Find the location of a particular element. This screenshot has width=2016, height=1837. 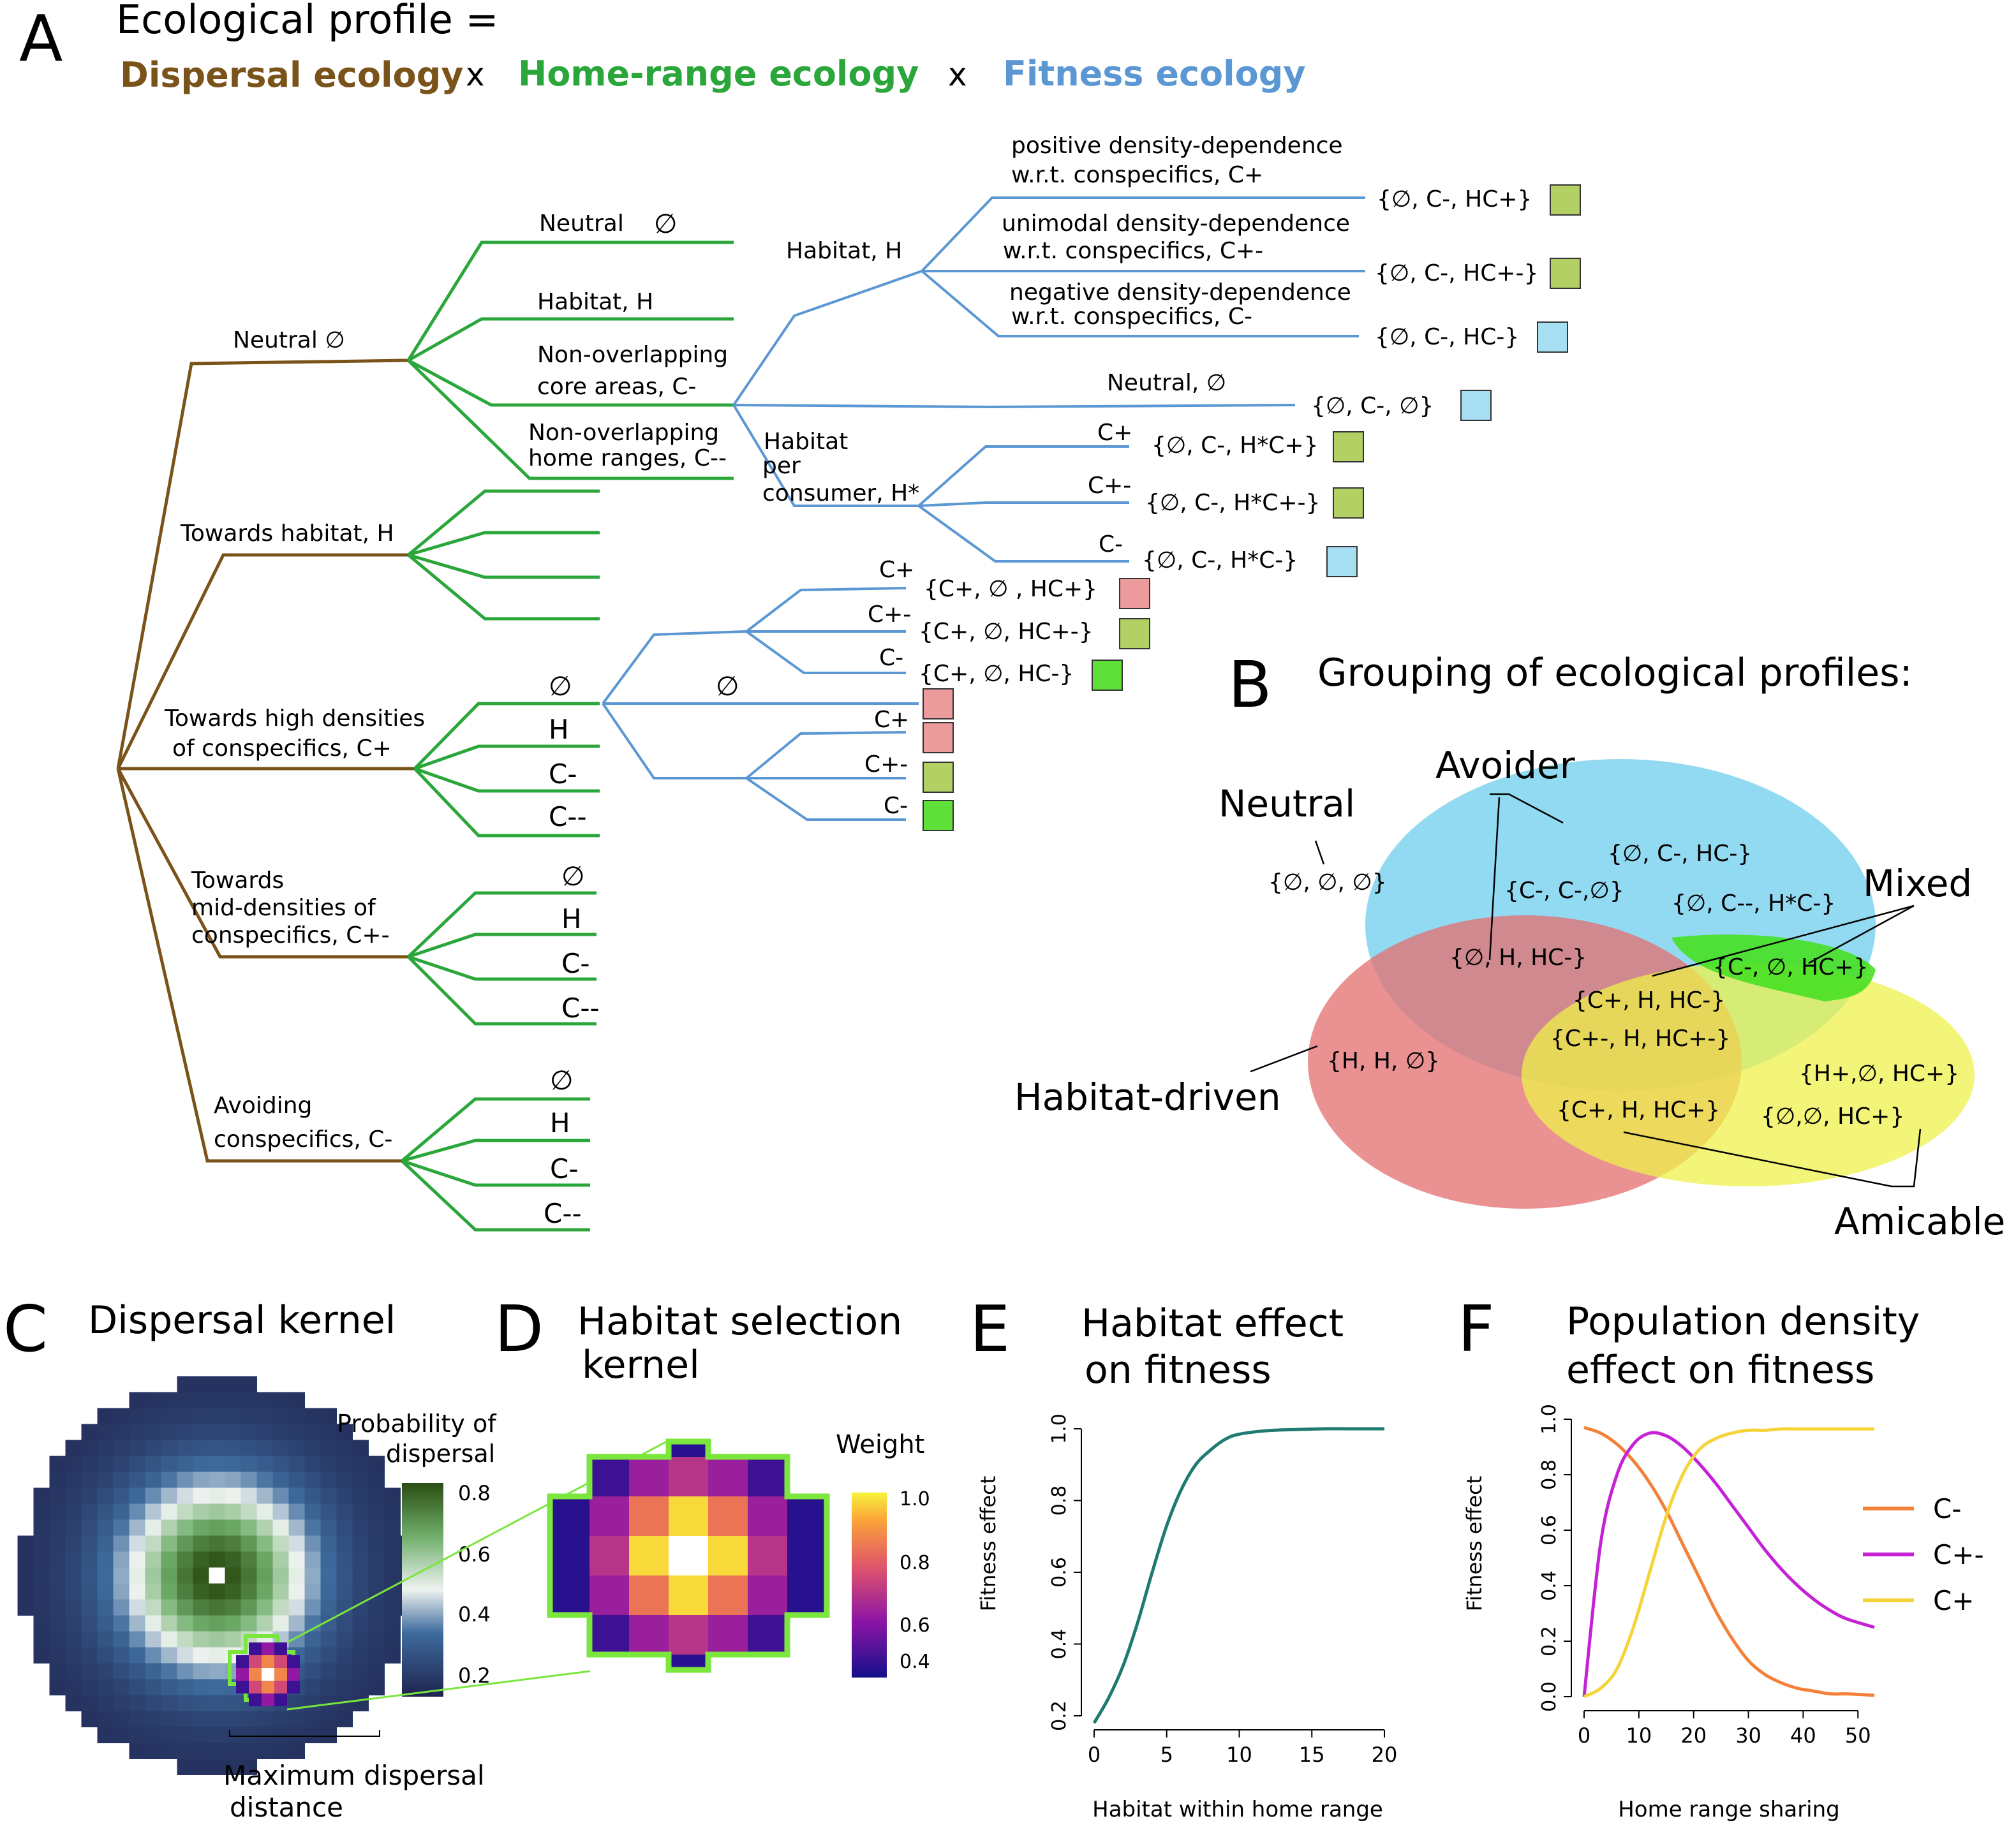

scale-label-1: Maximum dispersal is located at coordinates (354, 1775).